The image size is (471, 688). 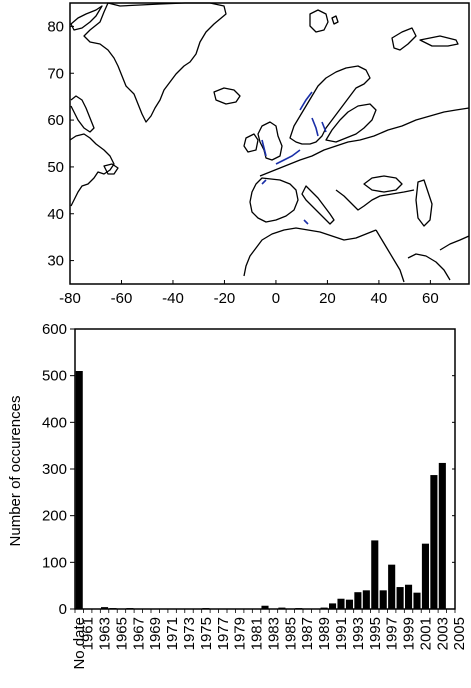 I want to click on map-x-tick-label: -40, so click(x=173, y=298).